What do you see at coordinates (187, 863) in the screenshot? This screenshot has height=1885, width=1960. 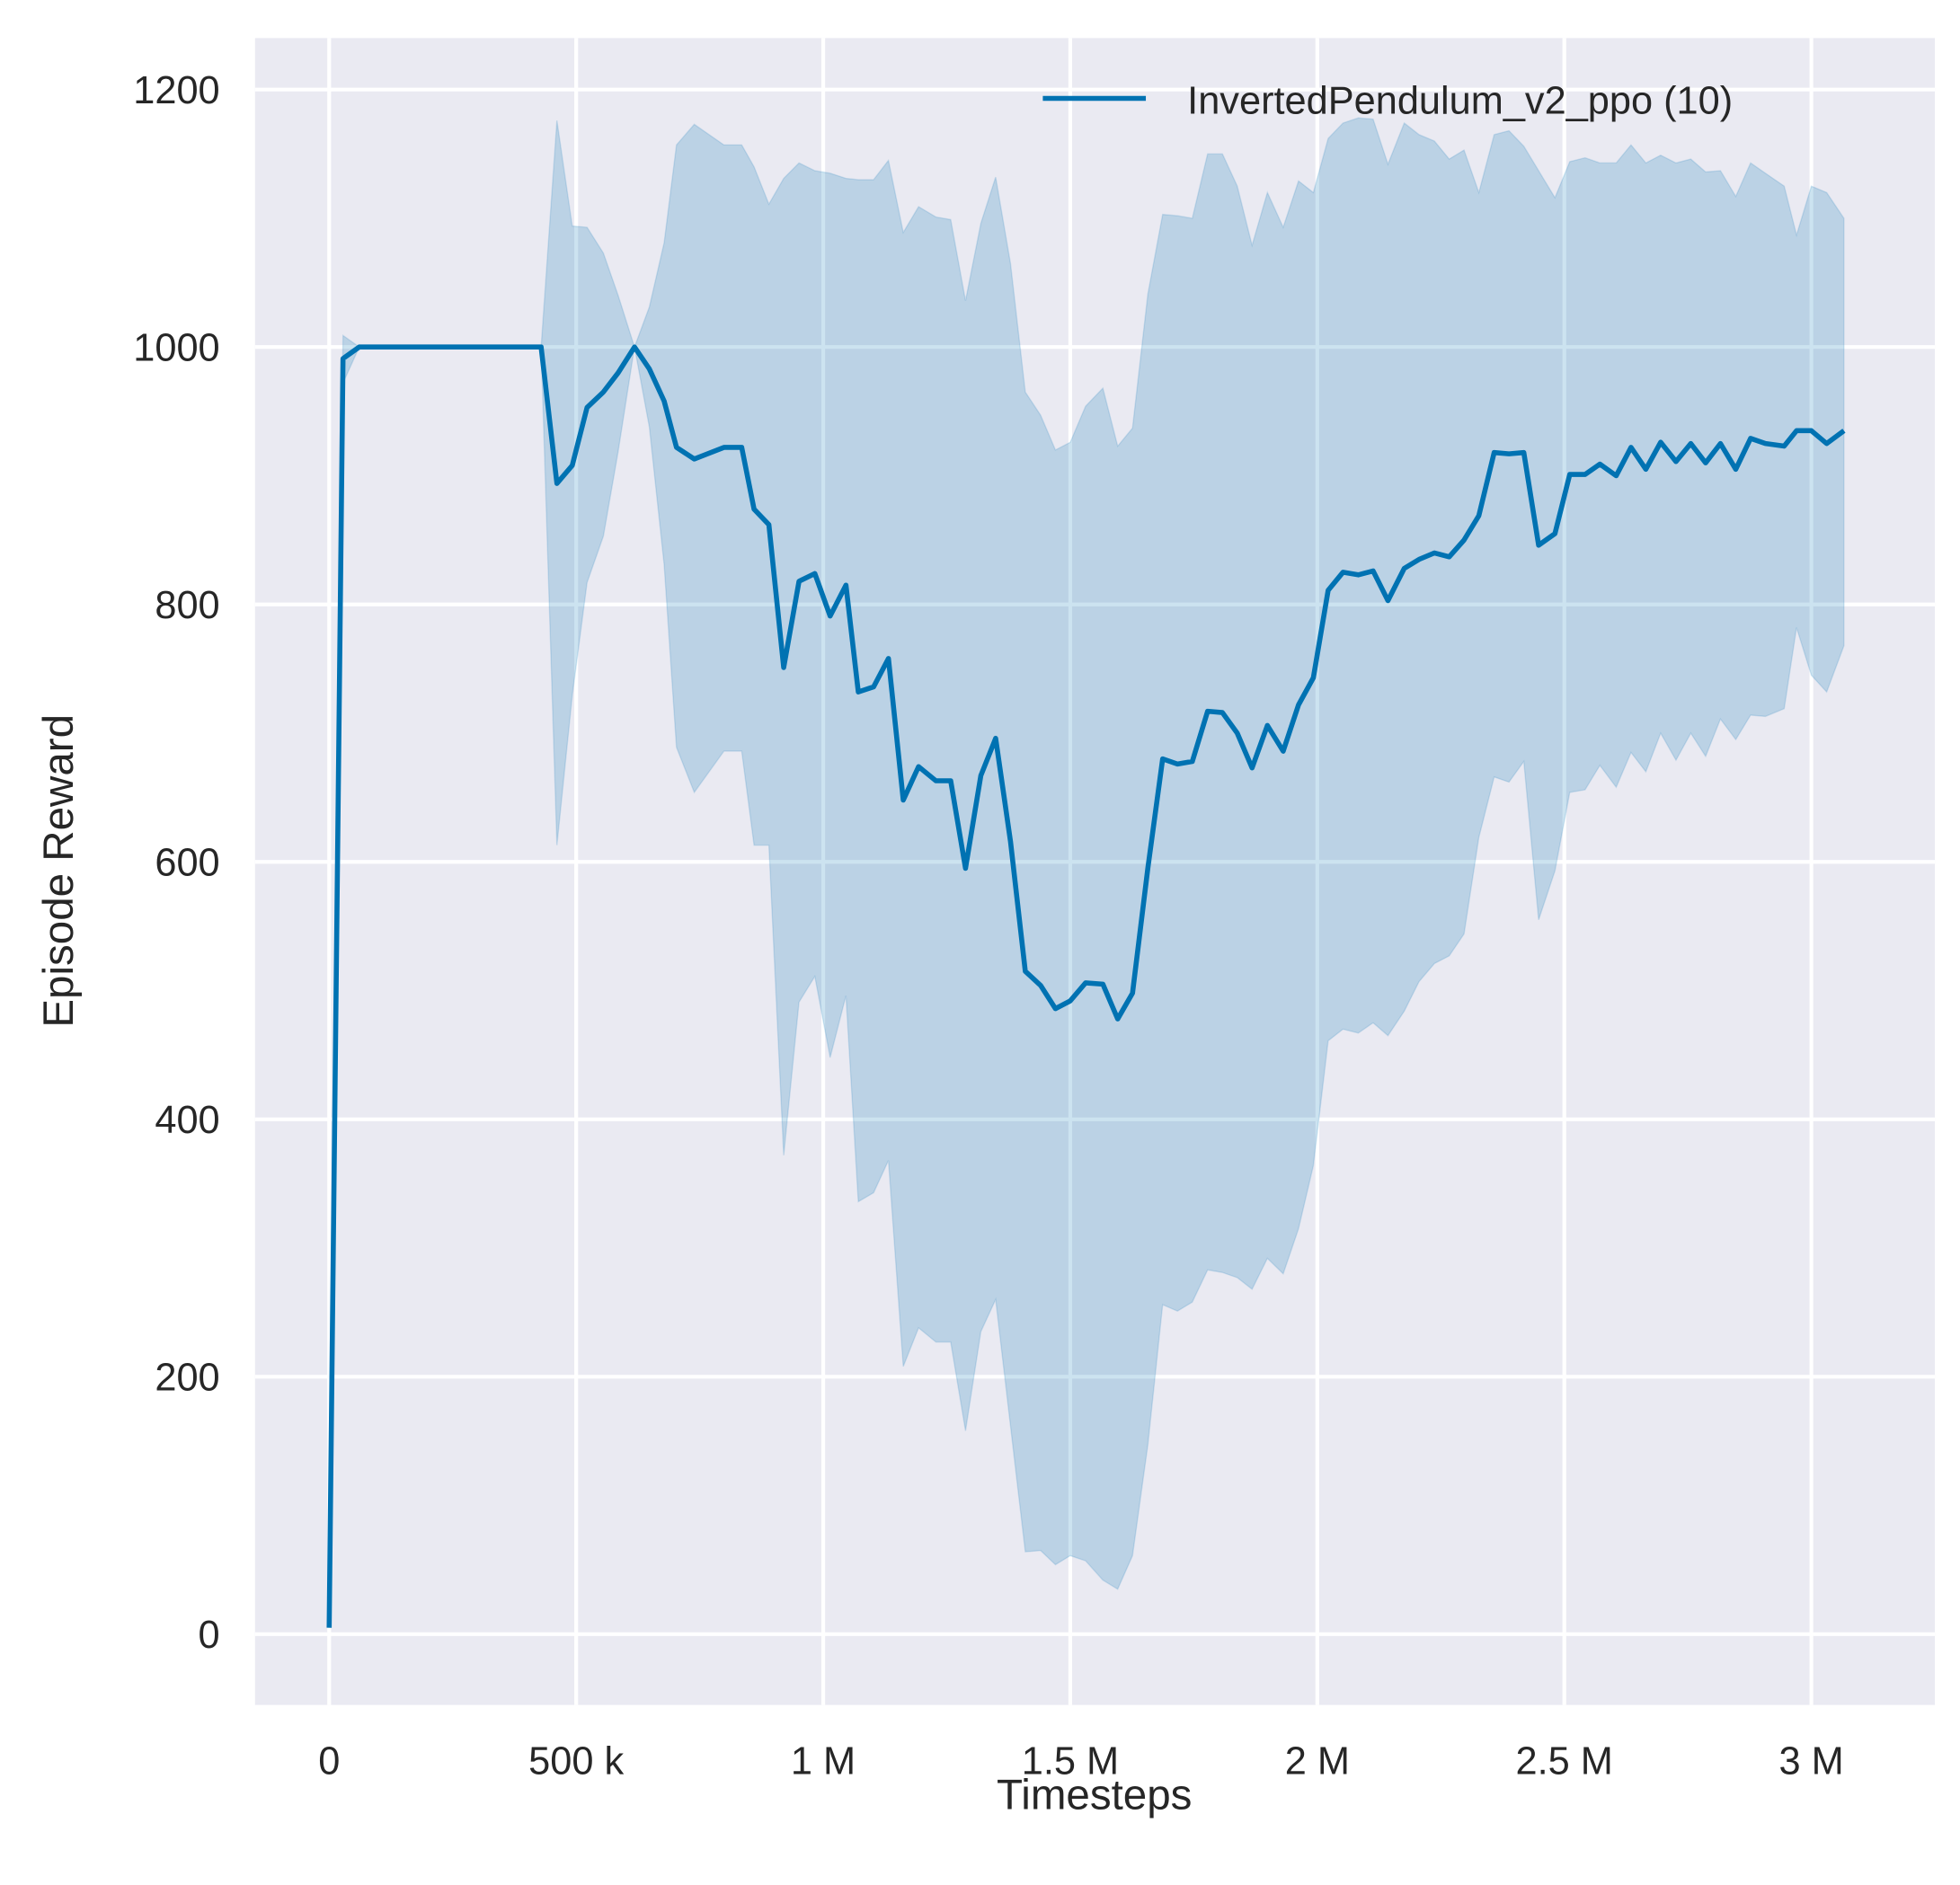 I see `y-tick-label: 600` at bounding box center [187, 863].